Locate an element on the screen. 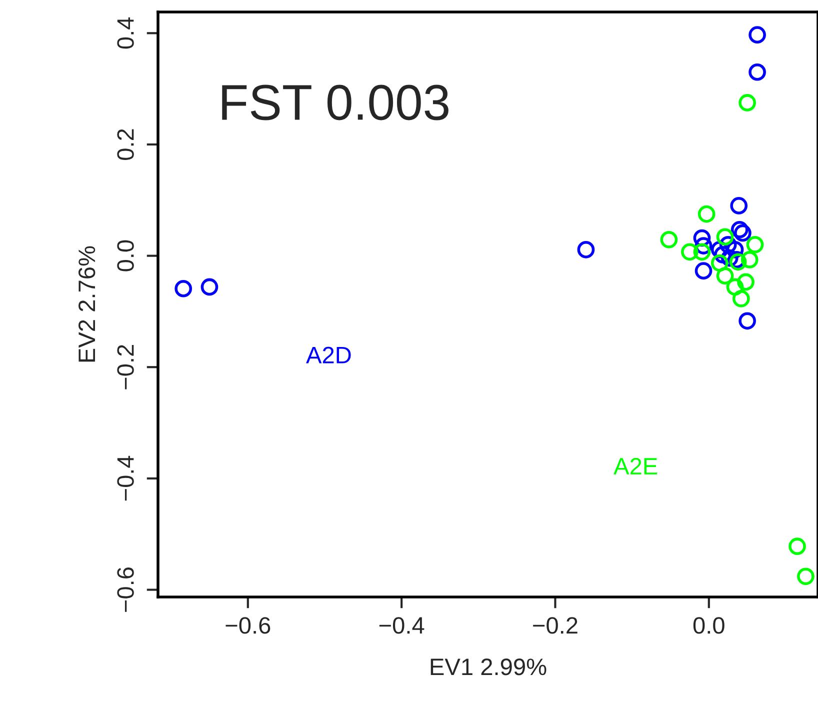 This screenshot has width=818, height=723. x-tick-label: −0.4 is located at coordinates (401, 625).